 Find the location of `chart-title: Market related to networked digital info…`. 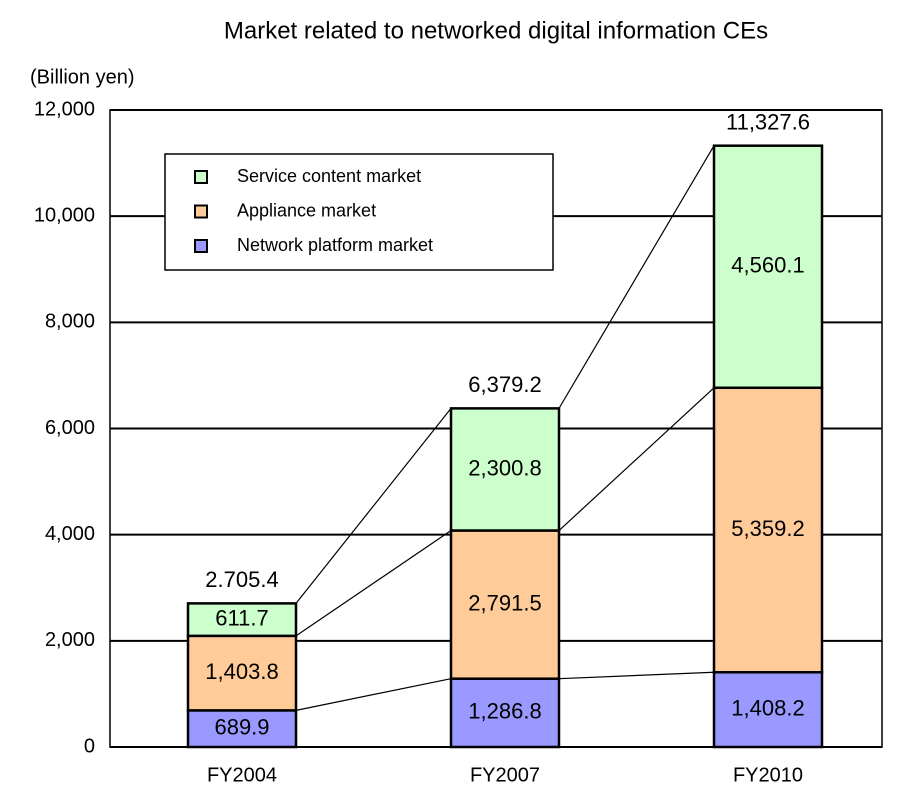

chart-title: Market related to networked digital info… is located at coordinates (496, 30).